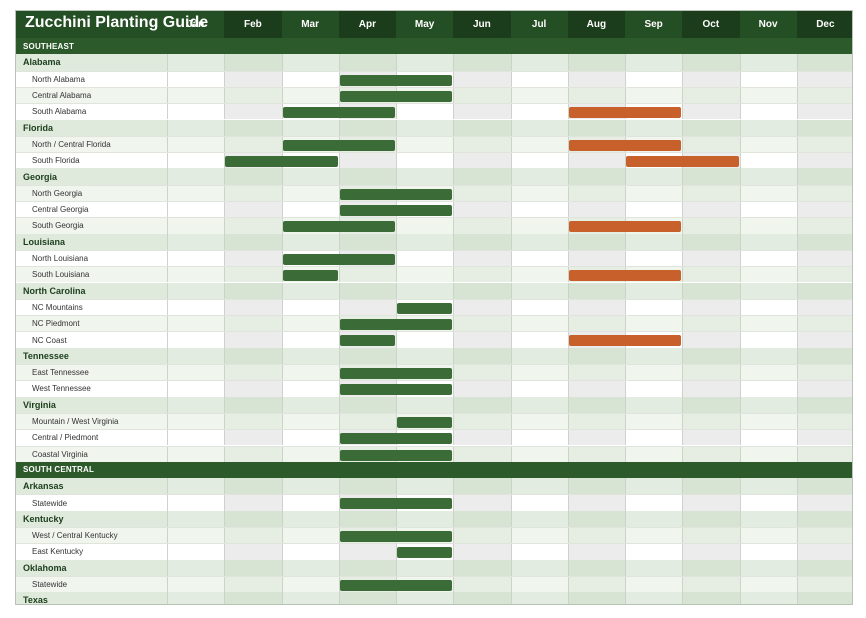 The height and width of the screenshot is (618, 866). What do you see at coordinates (434, 160) in the screenshot?
I see `region-row: South Florida` at bounding box center [434, 160].